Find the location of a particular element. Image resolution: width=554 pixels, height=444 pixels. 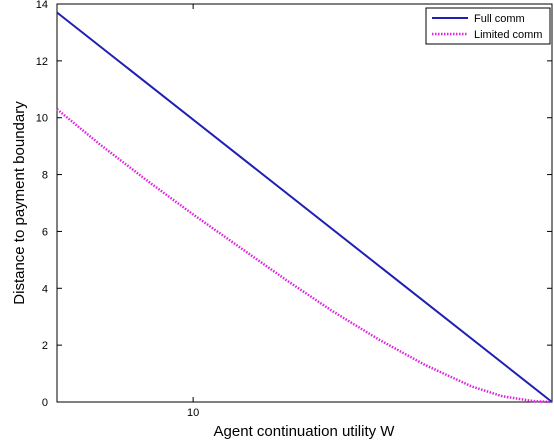

y-tick-label: 0 is located at coordinates (45, 403).